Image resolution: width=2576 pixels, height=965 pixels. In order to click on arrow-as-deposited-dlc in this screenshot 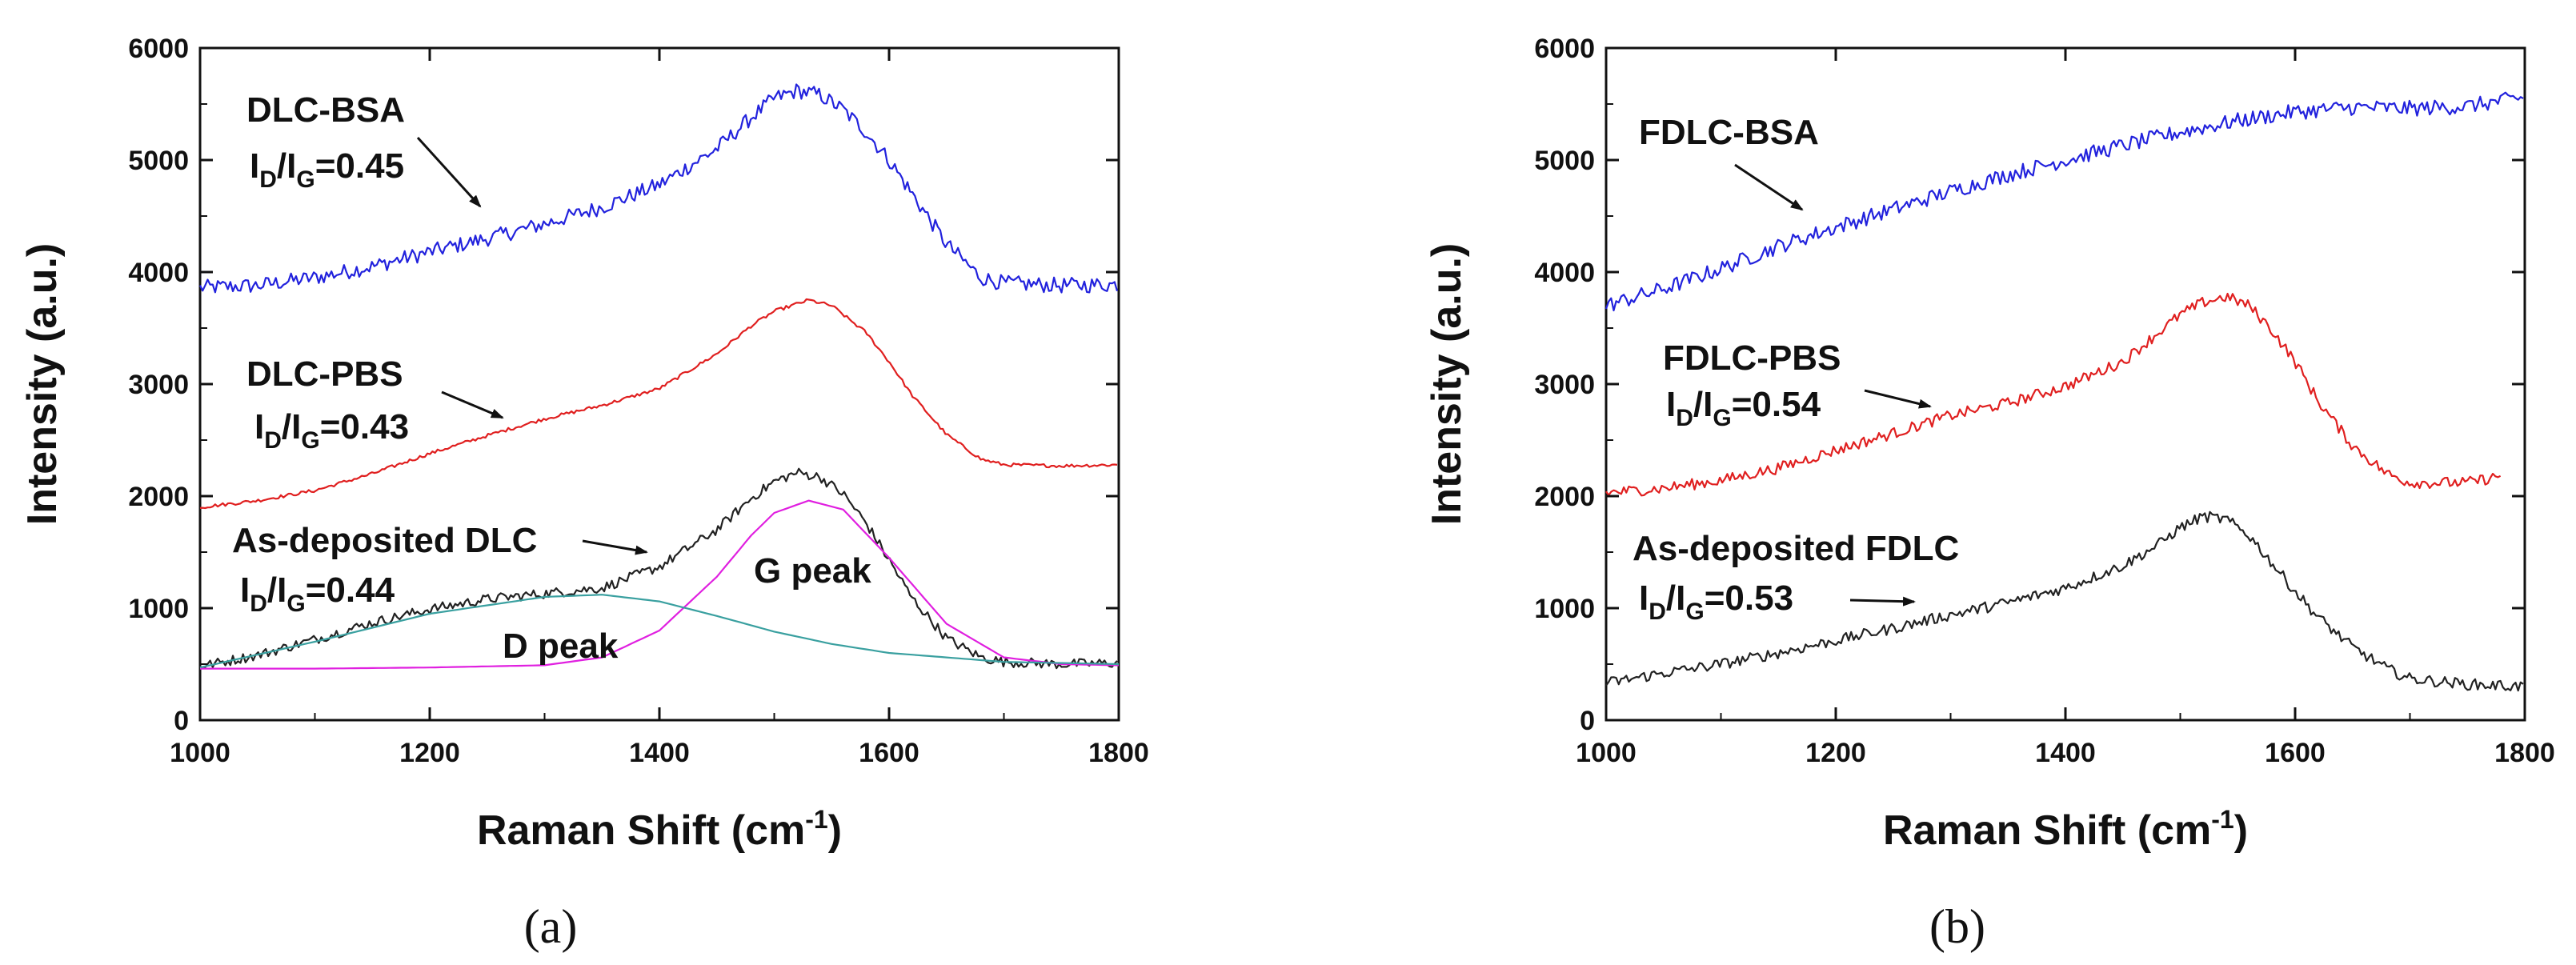, I will do `click(615, 547)`.